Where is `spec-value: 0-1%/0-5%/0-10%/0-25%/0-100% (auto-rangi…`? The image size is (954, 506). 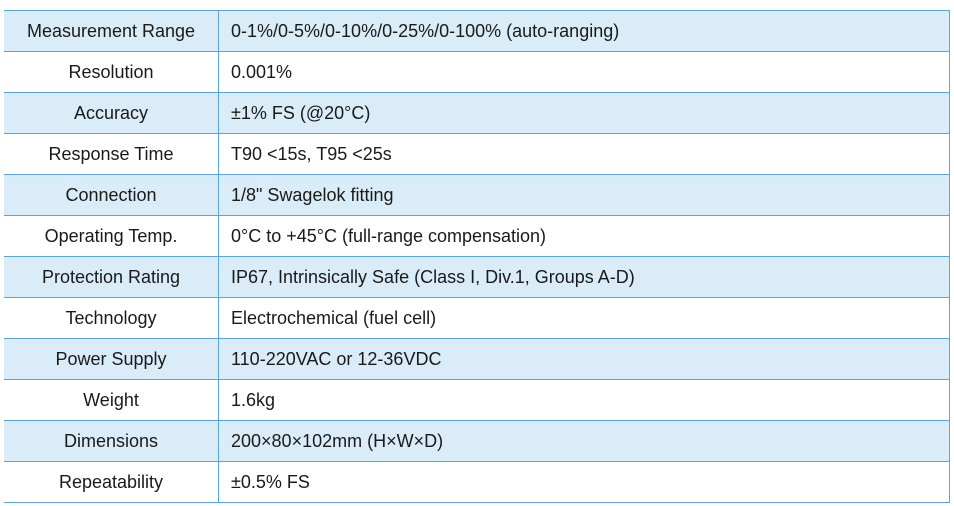
spec-value: 0-1%/0-5%/0-10%/0-25%/0-100% (auto-rangi… is located at coordinates (584, 31).